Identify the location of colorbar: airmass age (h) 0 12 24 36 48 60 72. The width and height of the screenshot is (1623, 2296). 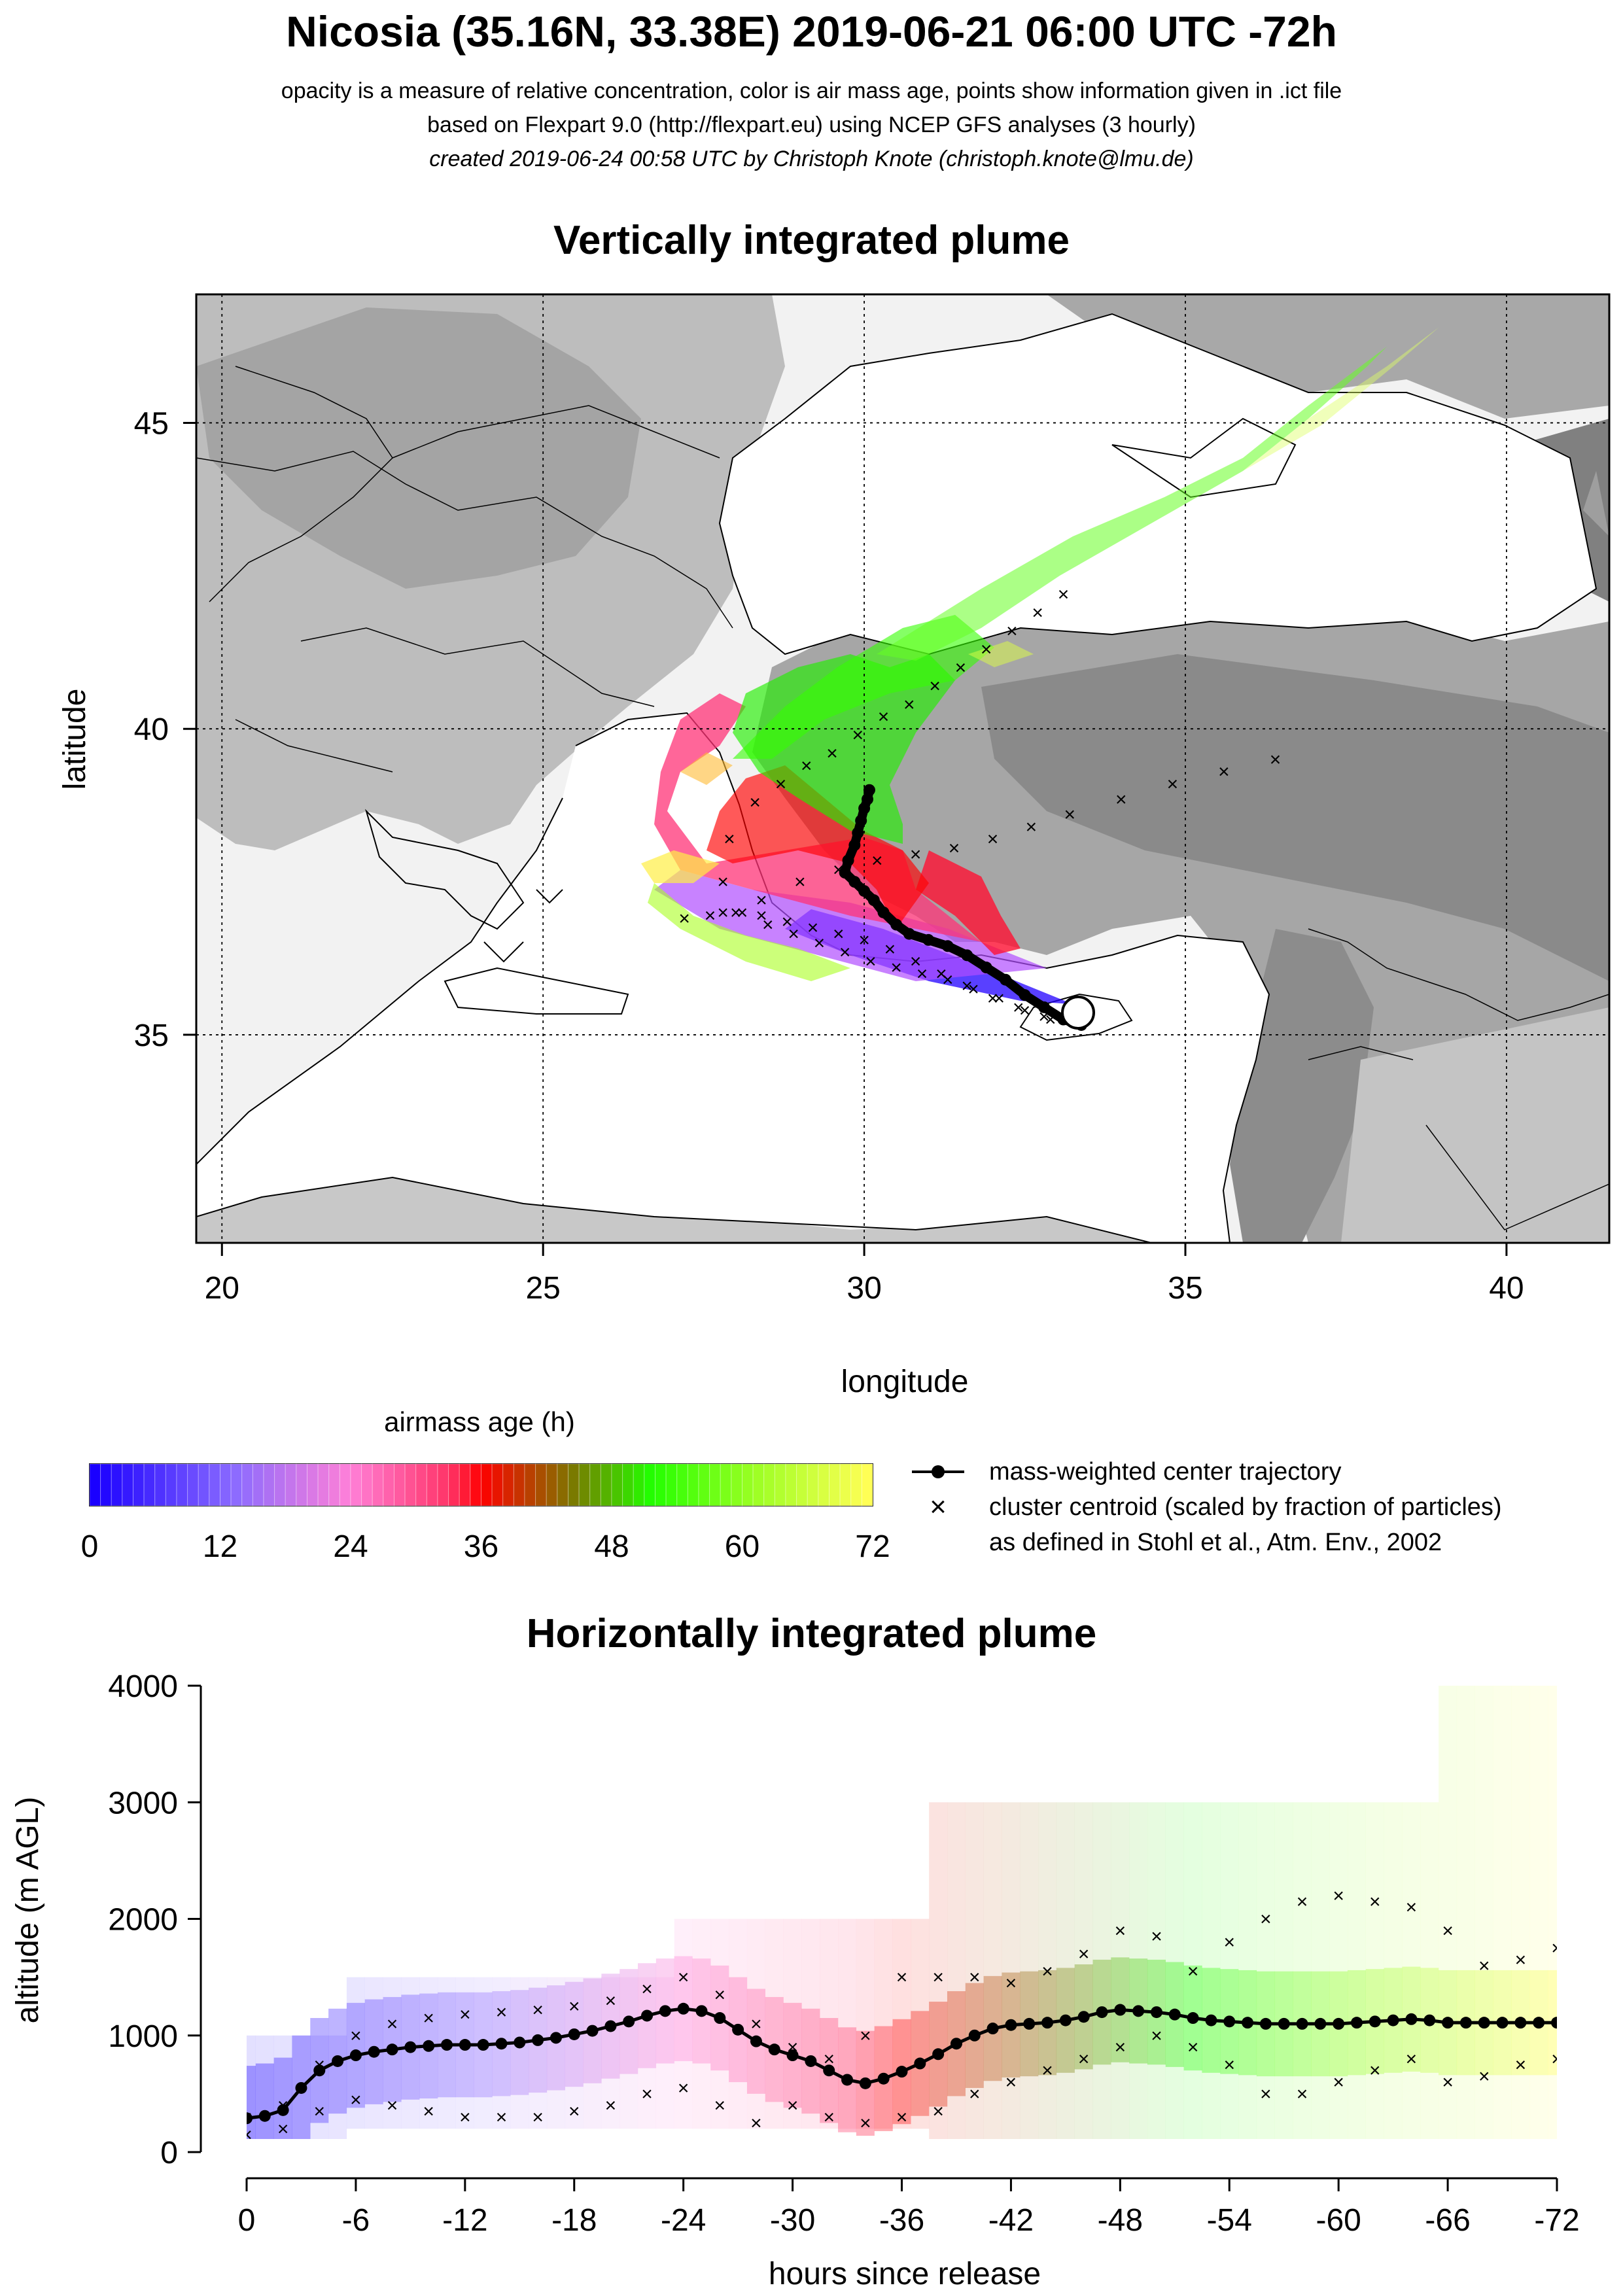
(485, 1485).